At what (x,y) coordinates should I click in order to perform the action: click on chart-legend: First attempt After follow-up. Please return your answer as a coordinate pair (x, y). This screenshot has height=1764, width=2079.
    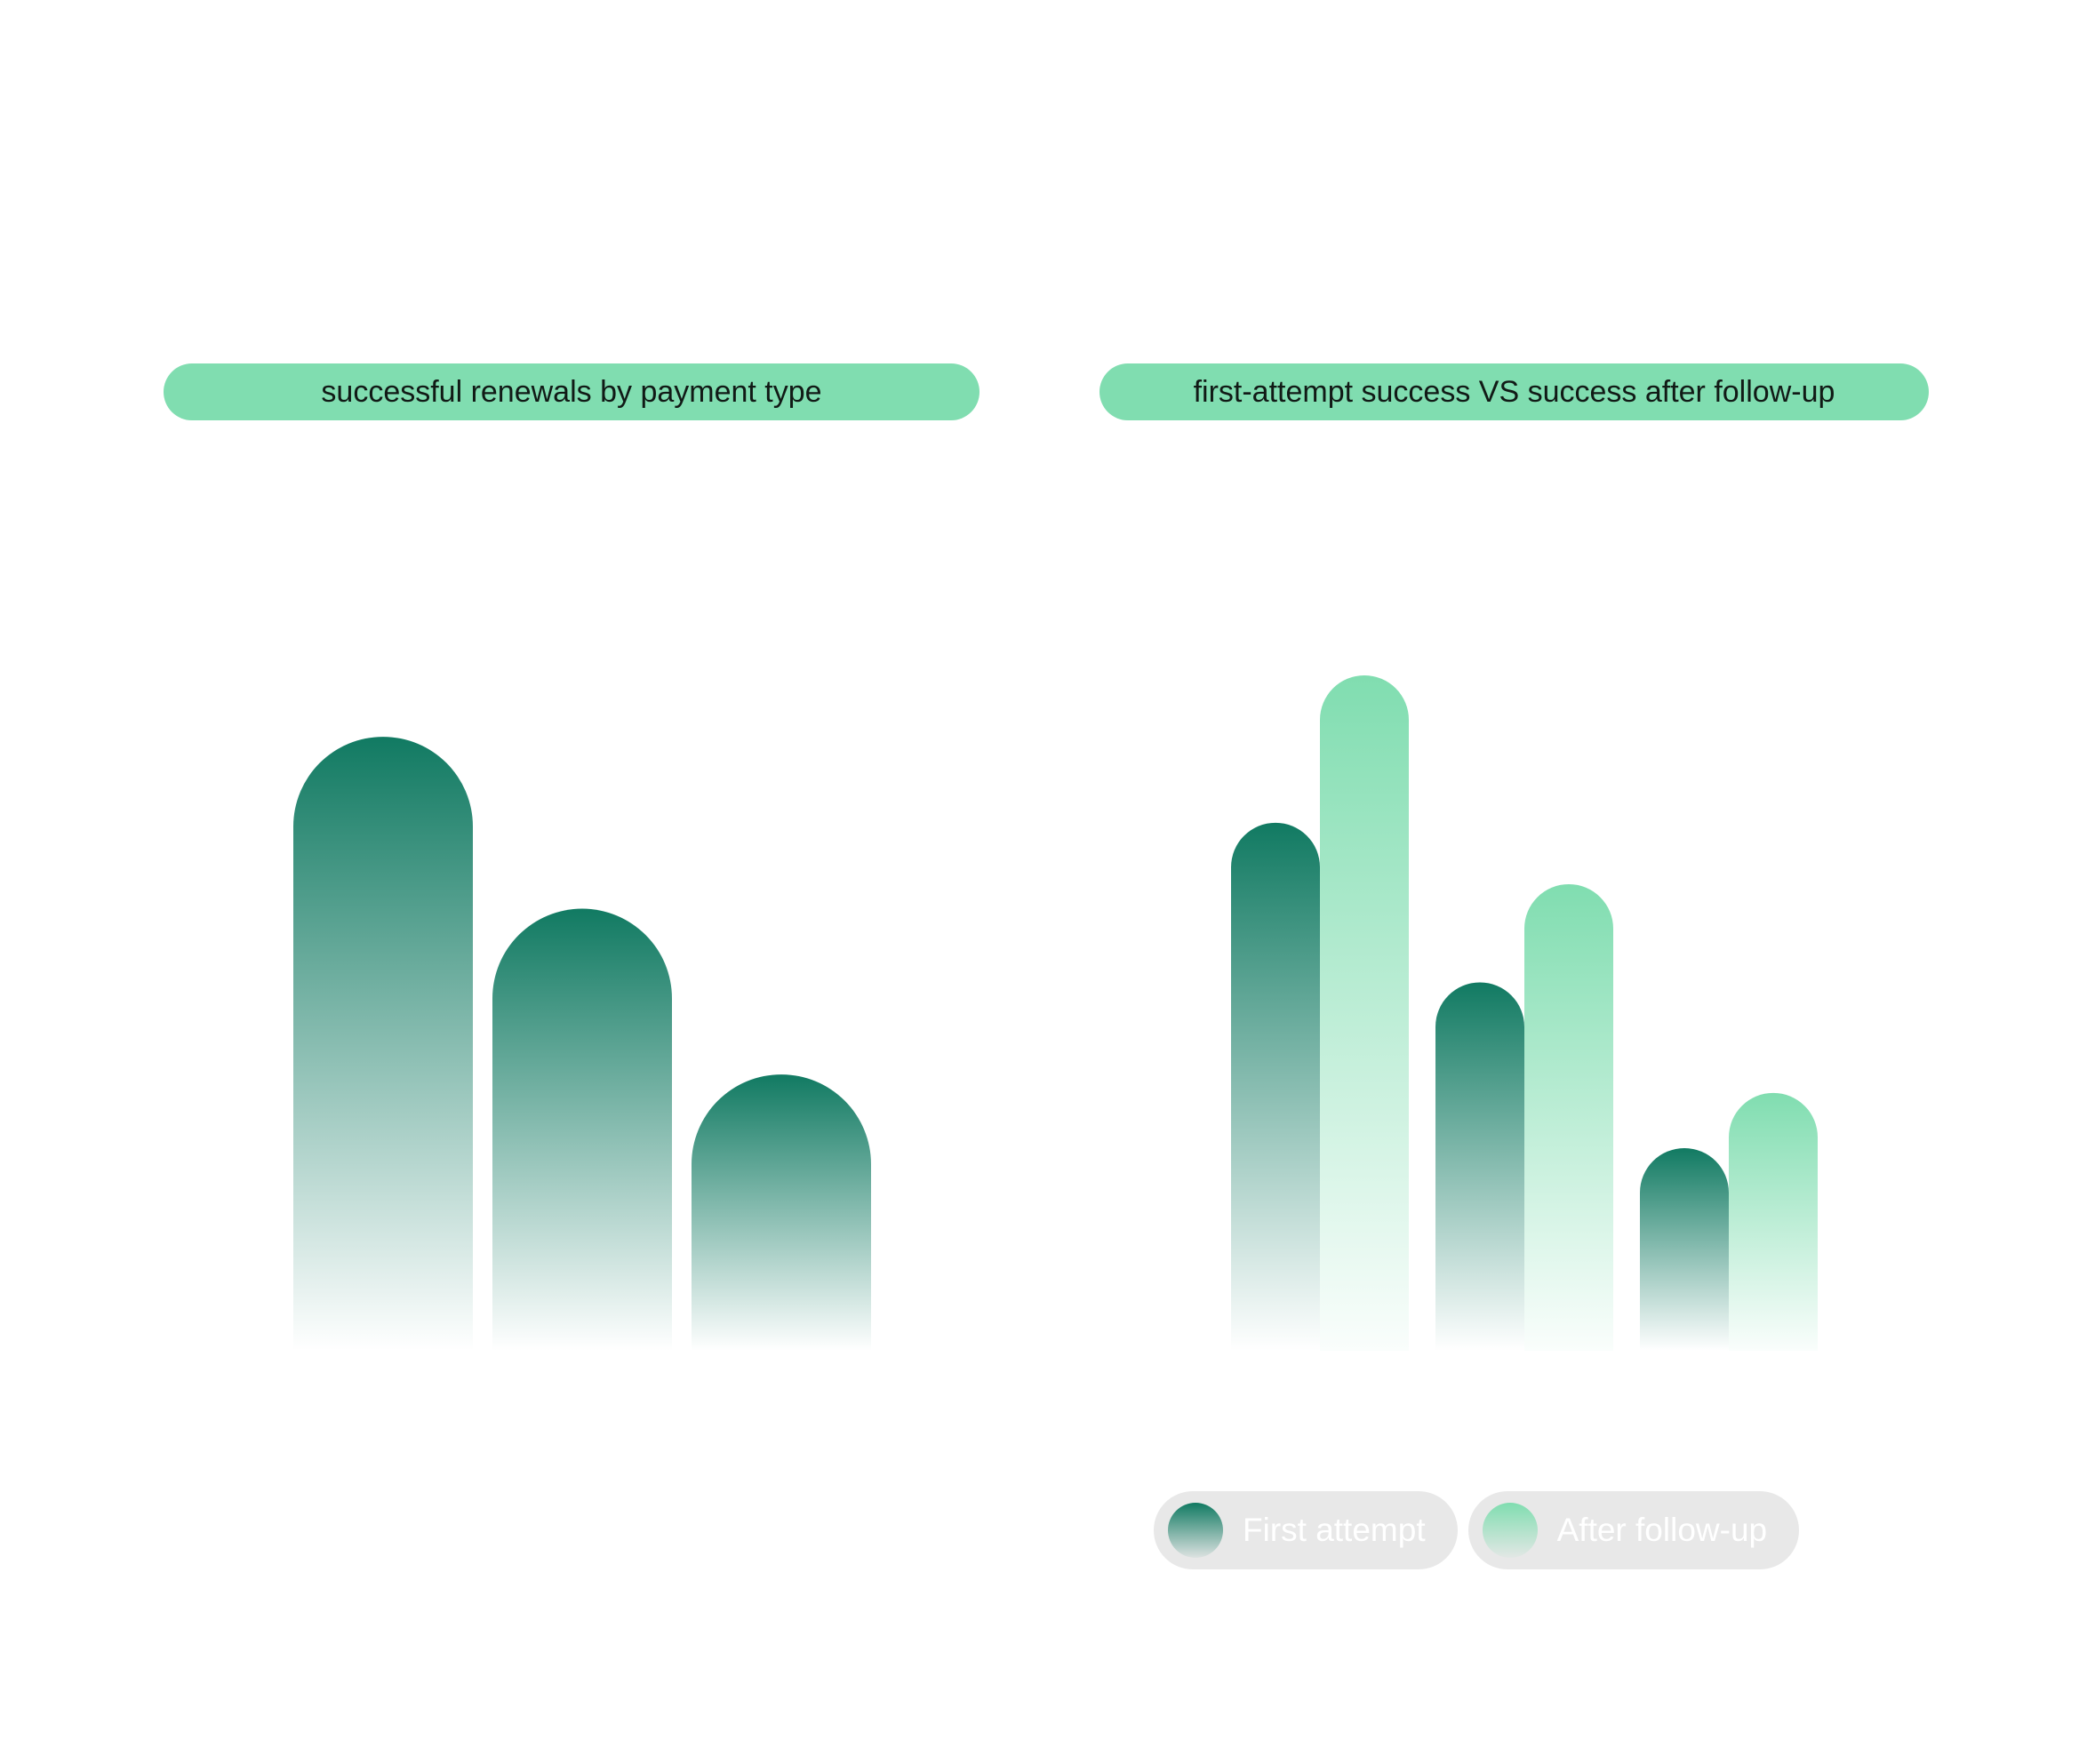
    Looking at the image, I should click on (1477, 1530).